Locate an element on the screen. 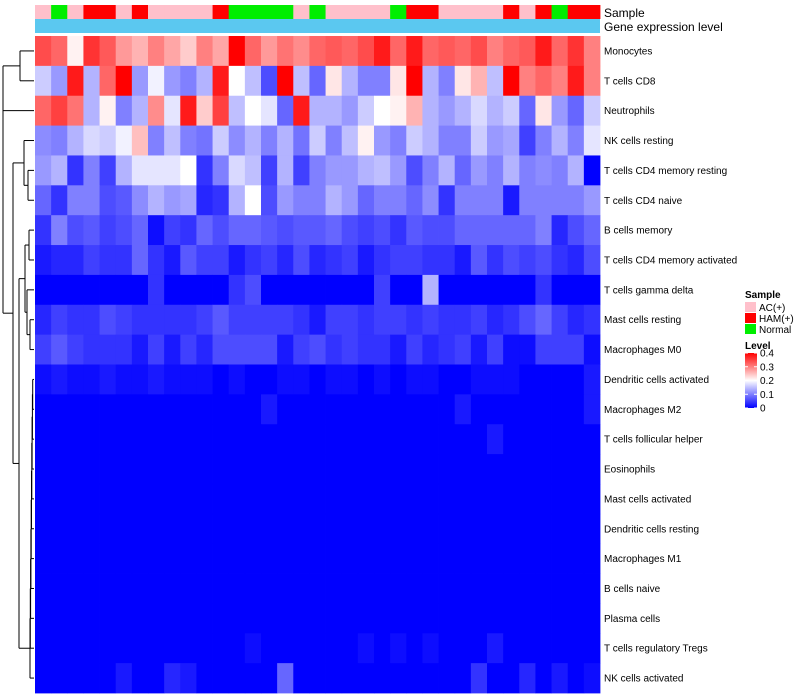 This screenshot has width=800, height=700. row-label: Eosinophils is located at coordinates (629, 470).